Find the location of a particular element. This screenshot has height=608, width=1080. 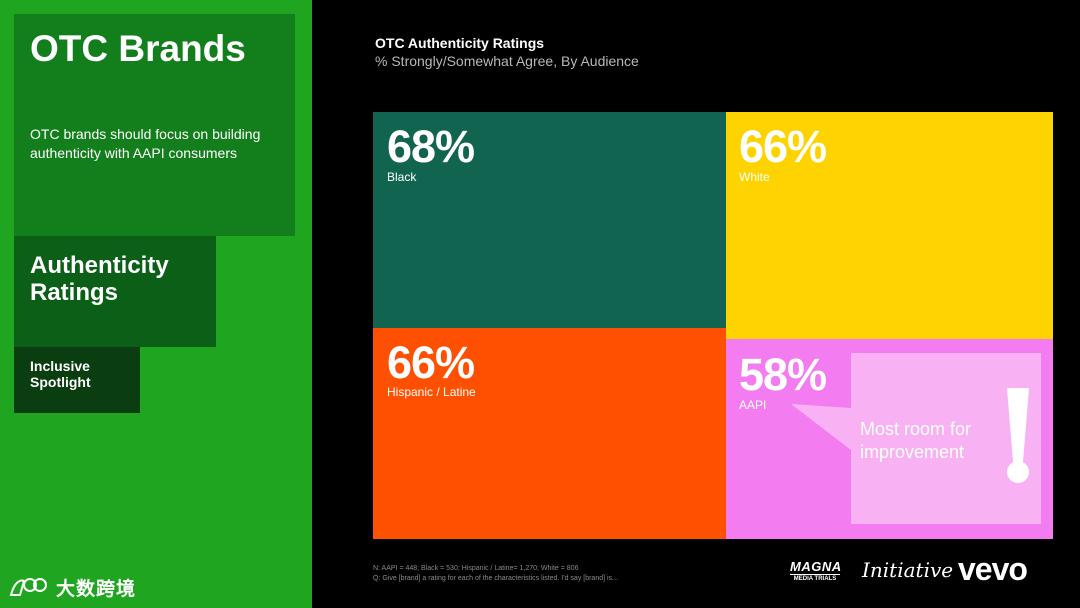

magna-logo: MAGNA MEDIA TRIALS is located at coordinates (816, 570).